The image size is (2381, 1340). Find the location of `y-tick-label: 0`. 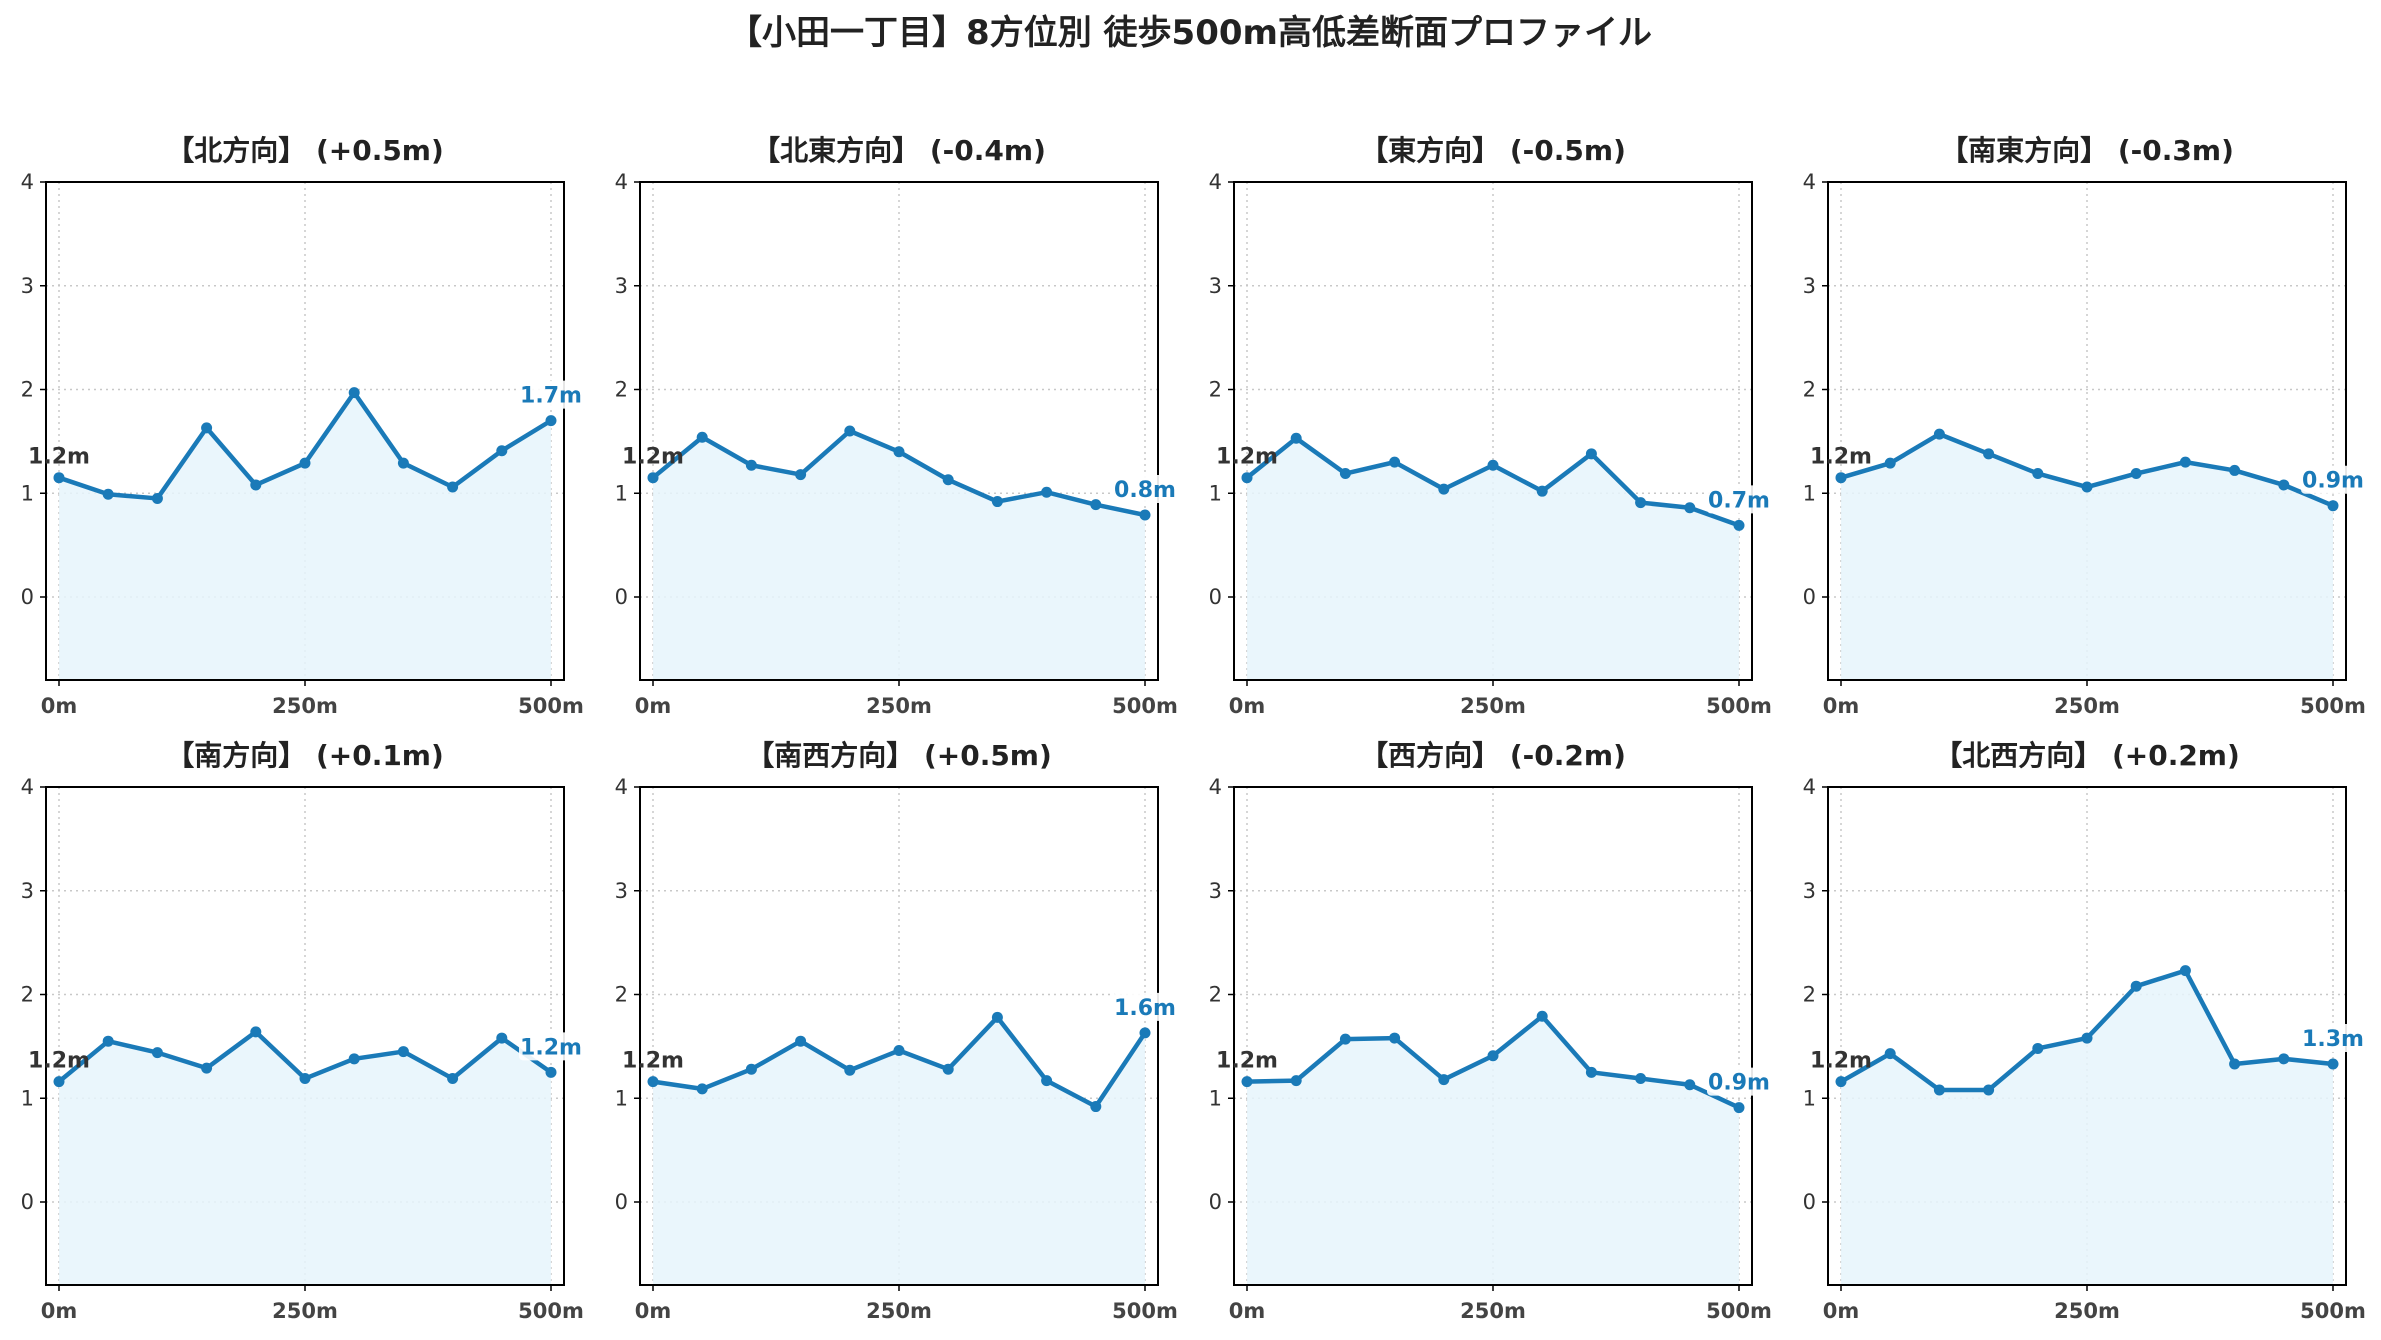

y-tick-label: 0 is located at coordinates (621, 1202).